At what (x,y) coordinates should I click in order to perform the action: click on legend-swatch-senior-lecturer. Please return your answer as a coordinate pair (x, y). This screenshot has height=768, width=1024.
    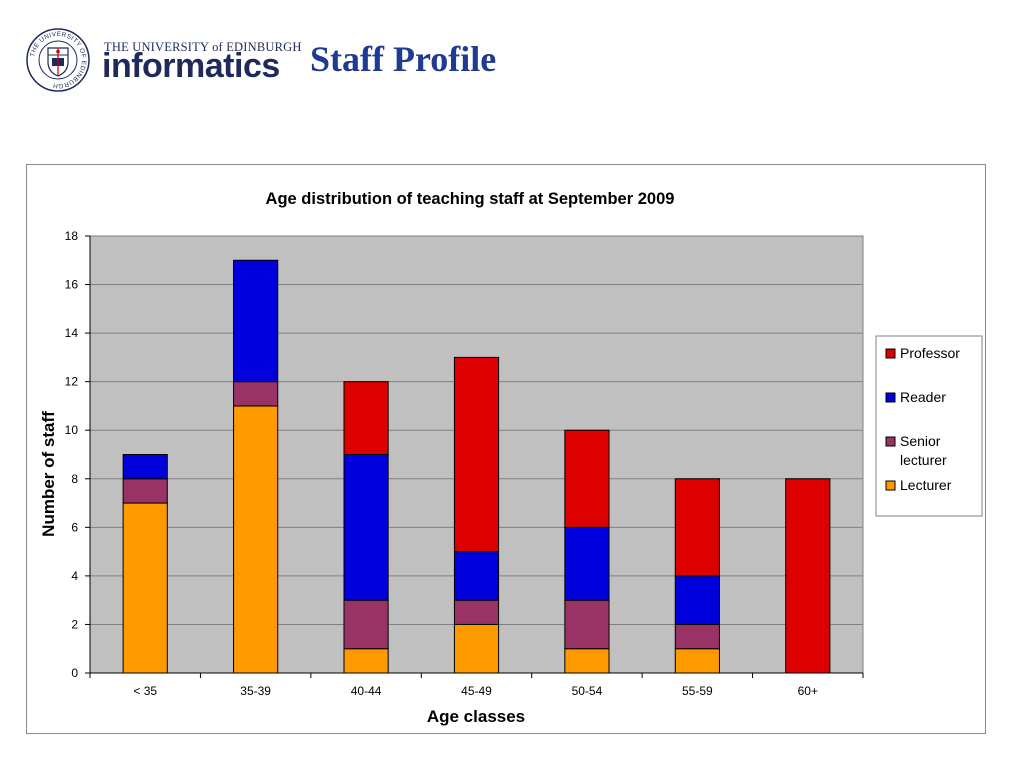
    Looking at the image, I should click on (890, 441).